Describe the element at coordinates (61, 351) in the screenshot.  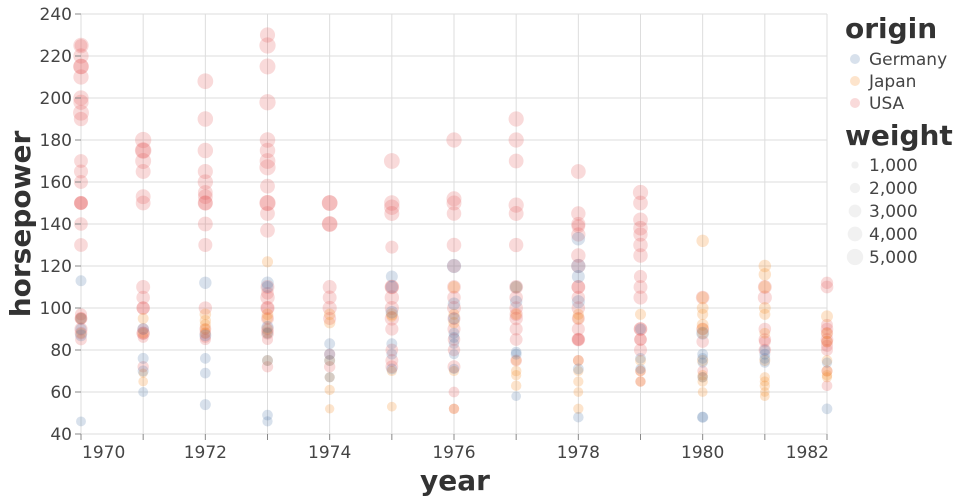
I see `y-tick-label: 80` at that location.